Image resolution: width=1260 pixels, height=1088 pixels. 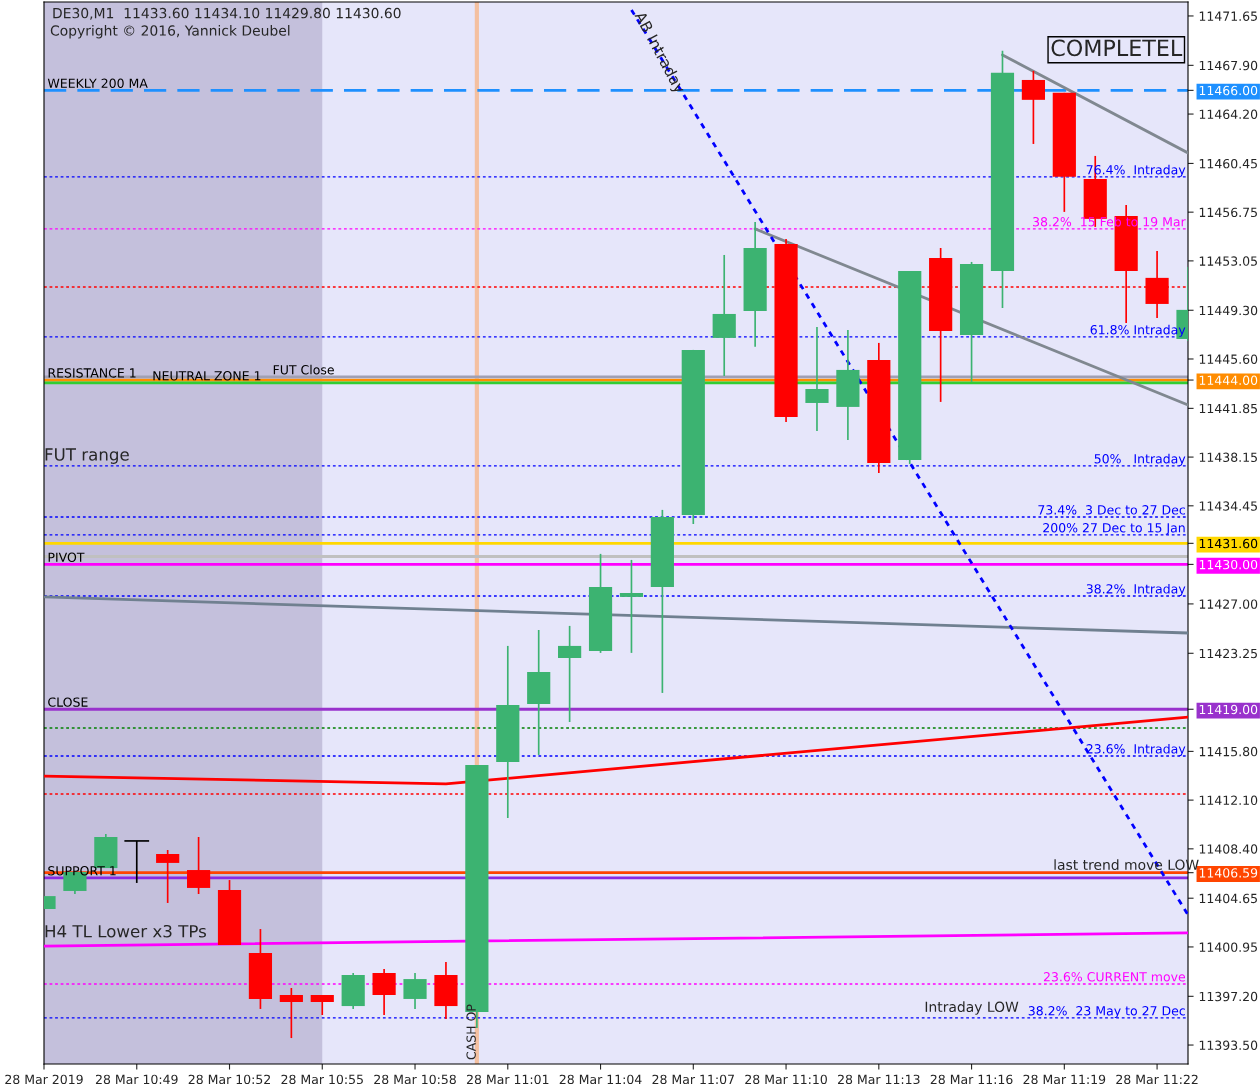 I want to click on ref-line-label: NEUTRAL ZONE 1, so click(x=207, y=376).